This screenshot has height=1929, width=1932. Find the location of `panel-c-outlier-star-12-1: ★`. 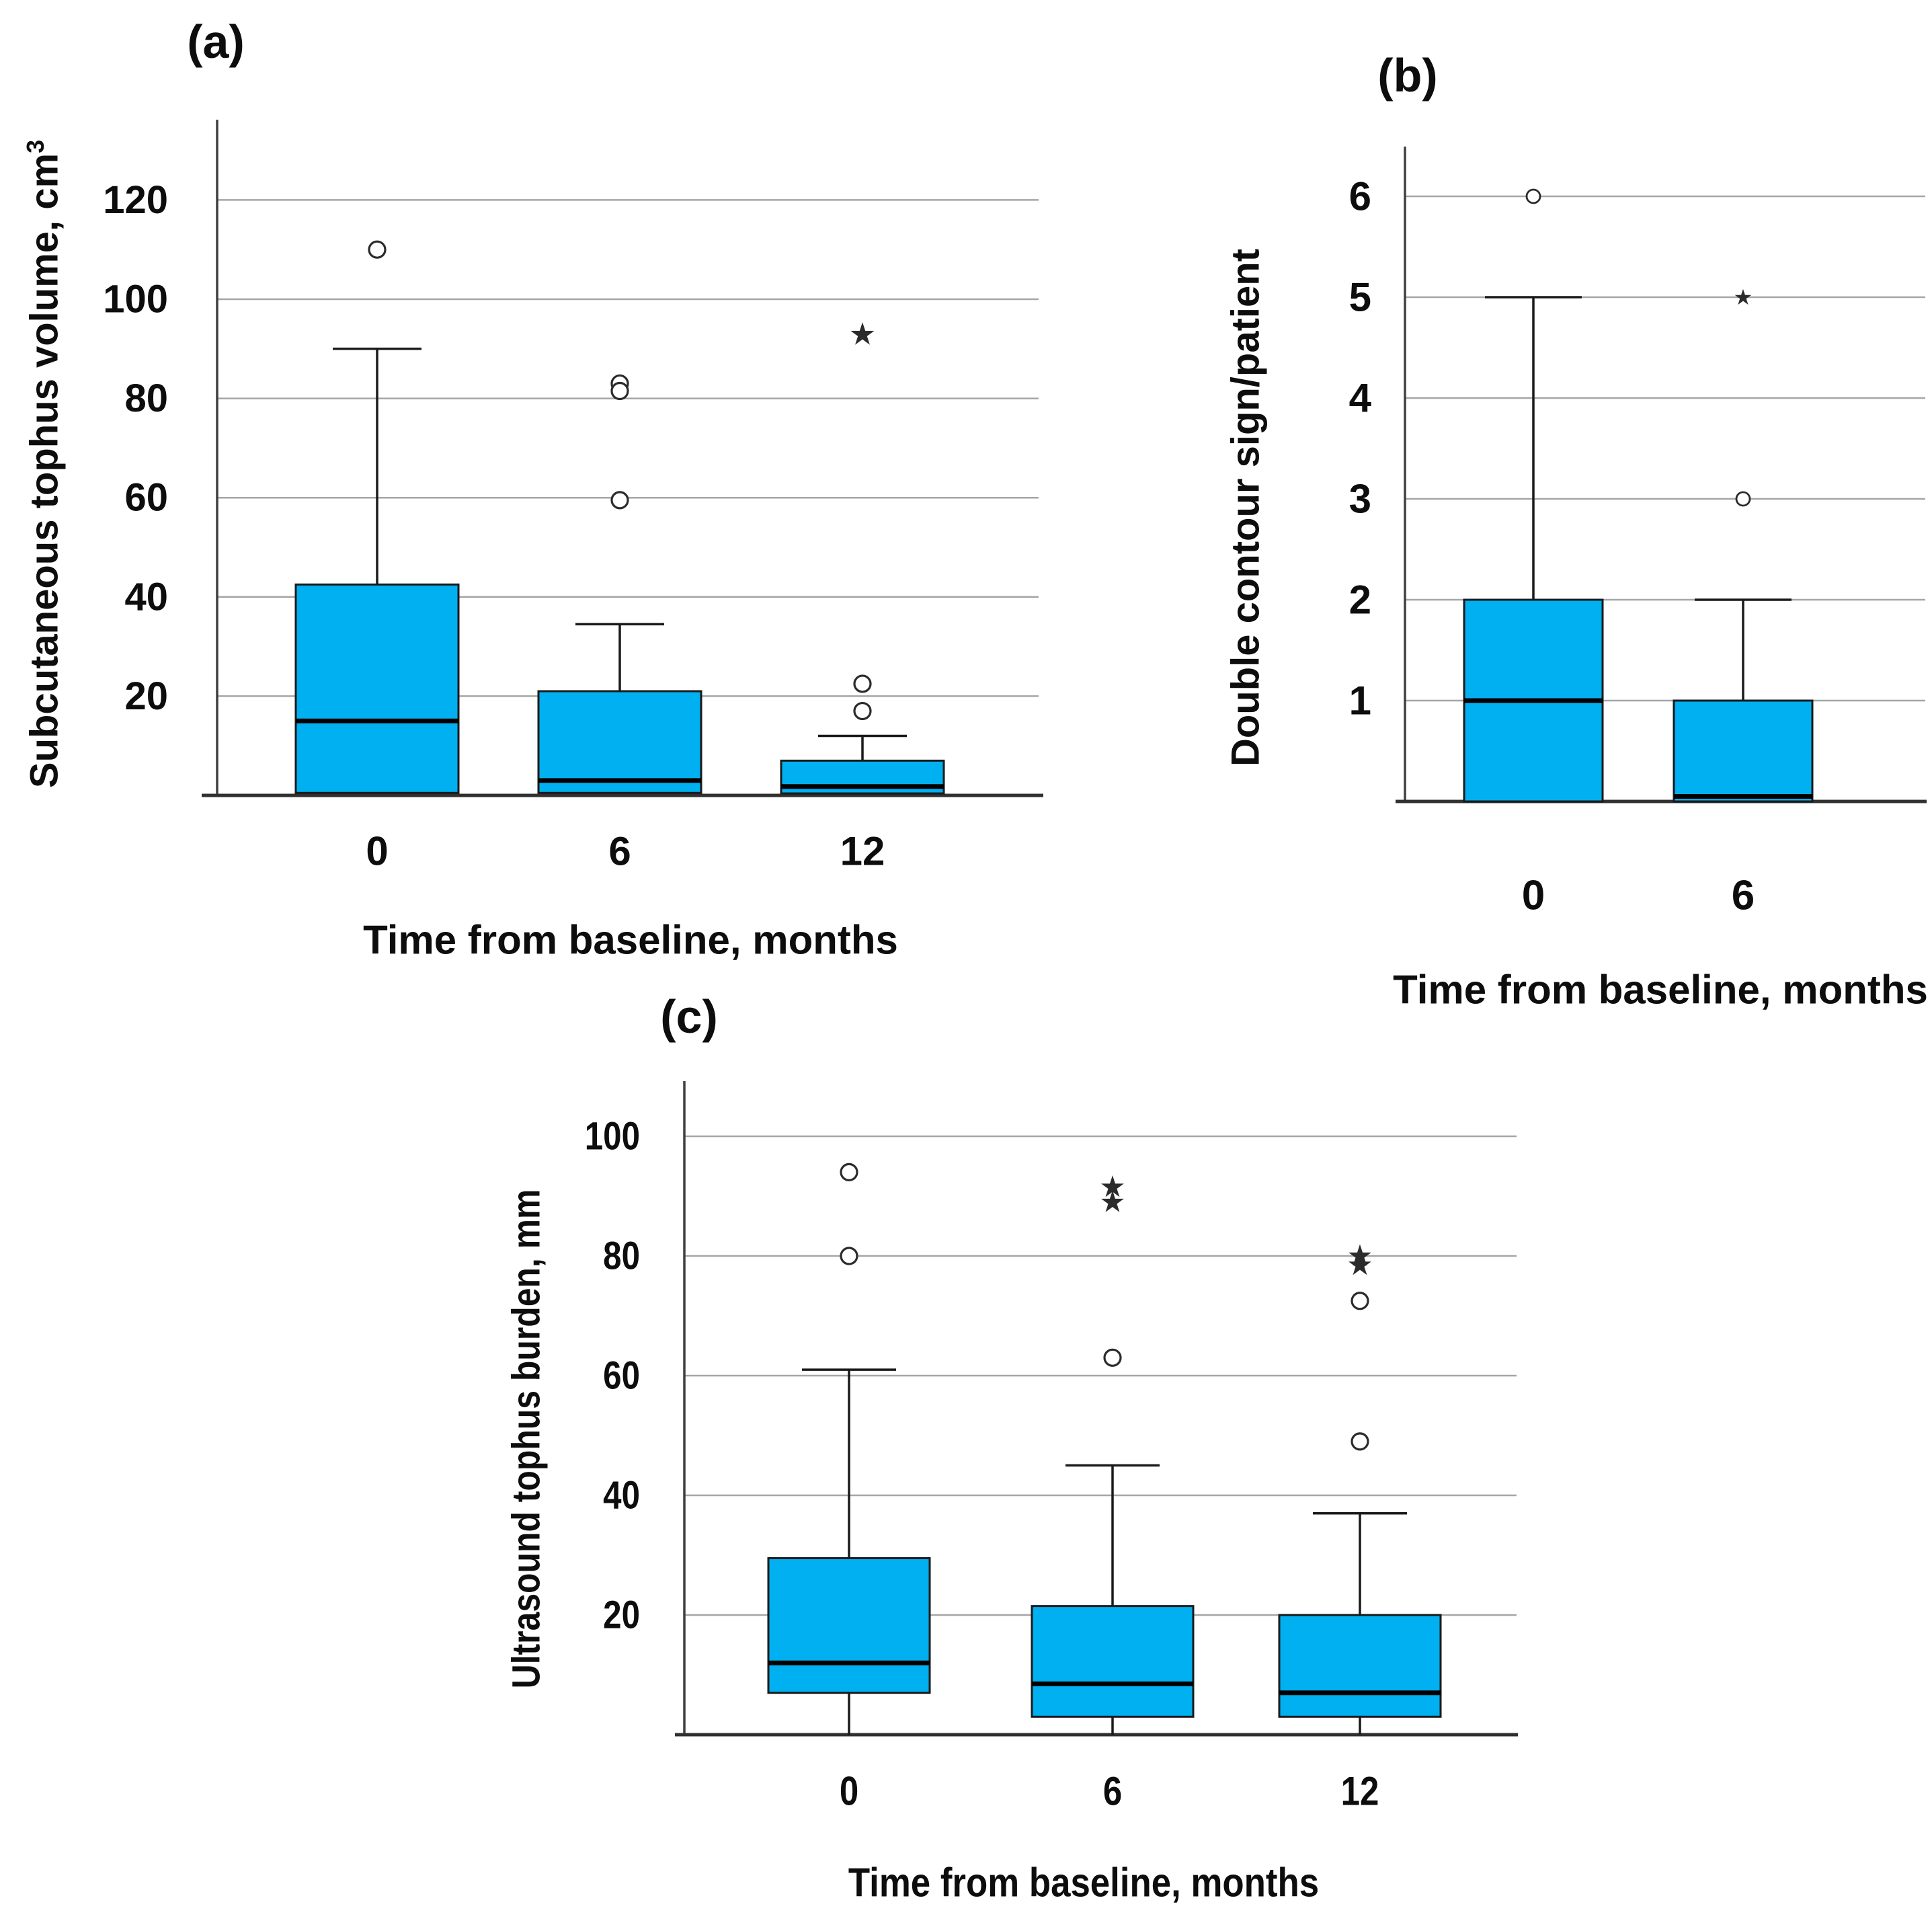

panel-c-outlier-star-12-1: ★ is located at coordinates (1359, 1265).